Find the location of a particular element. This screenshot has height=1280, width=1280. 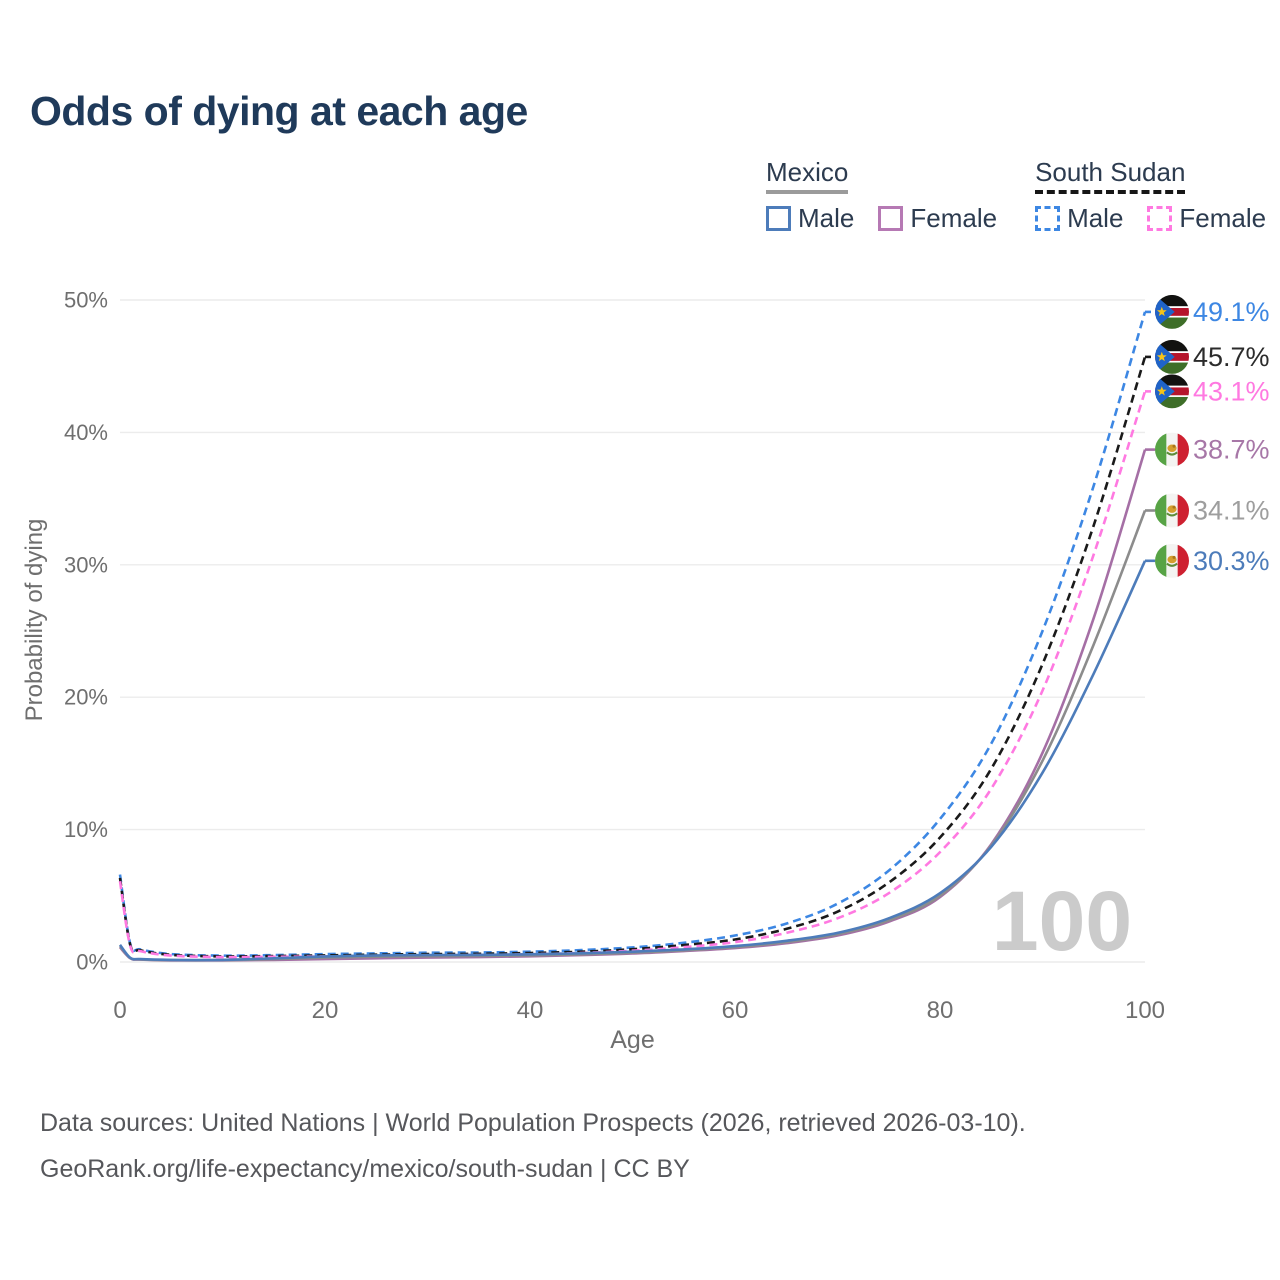

legend-row-south-sudan: Male Female is located at coordinates (1150, 218).